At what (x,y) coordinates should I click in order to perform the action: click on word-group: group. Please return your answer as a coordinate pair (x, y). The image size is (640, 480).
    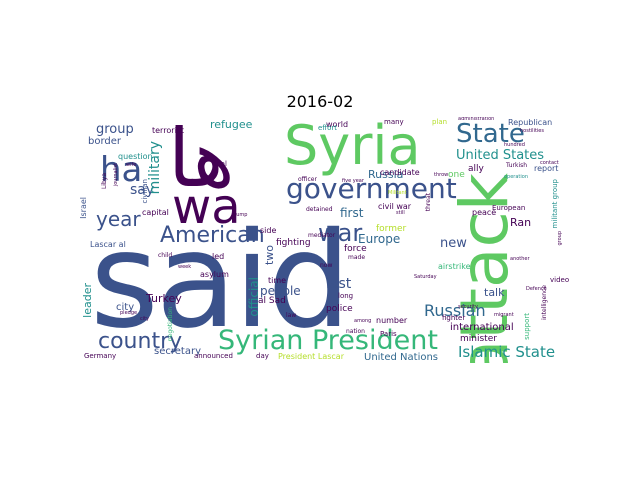
    Looking at the image, I should click on (115, 129).